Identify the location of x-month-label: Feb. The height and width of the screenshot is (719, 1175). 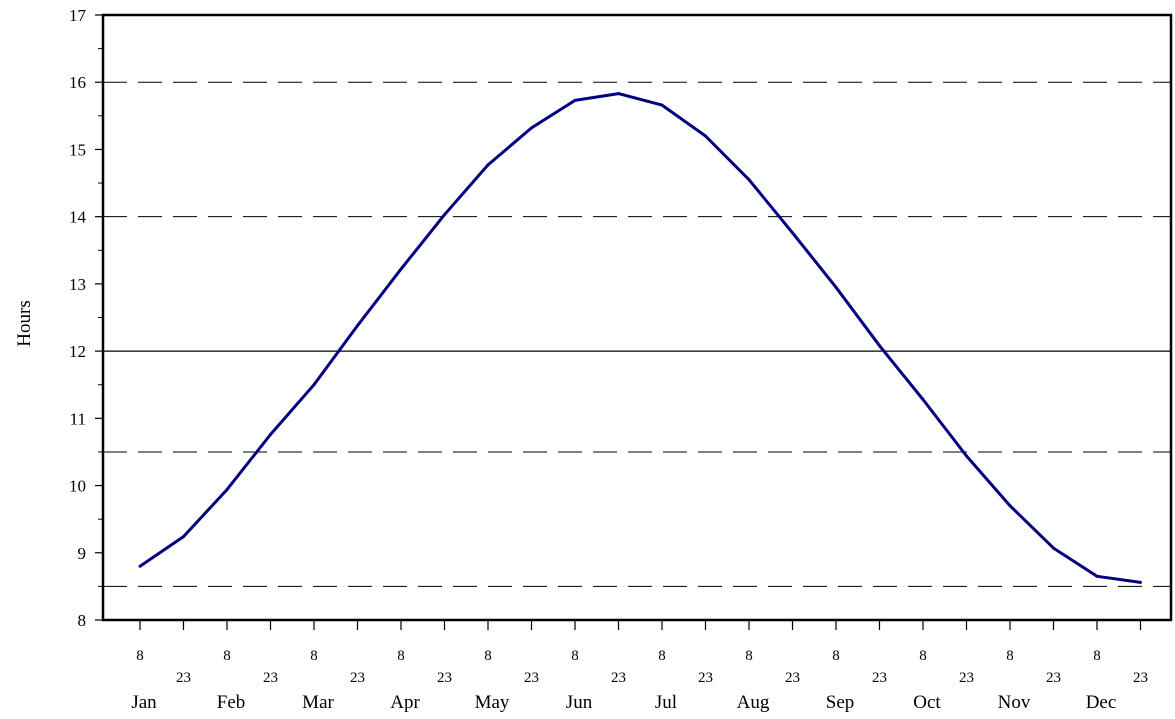
(231, 702).